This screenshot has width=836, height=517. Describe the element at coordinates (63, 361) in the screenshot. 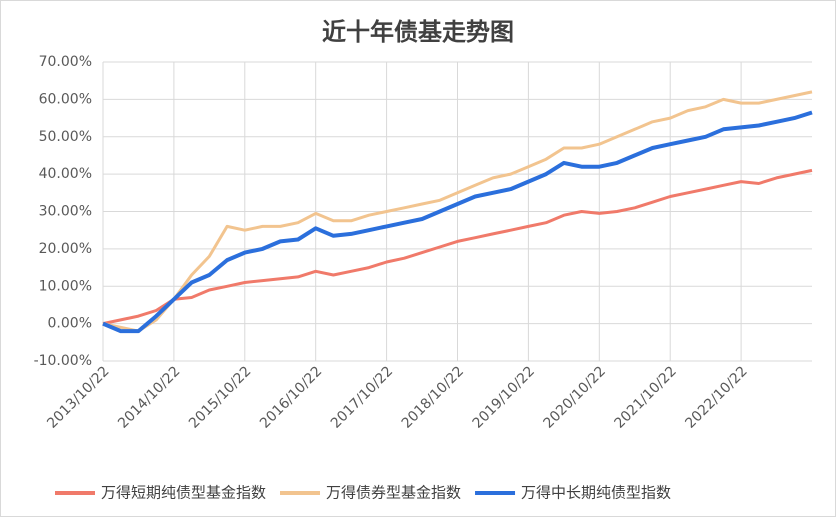

I see `y-tick-label: -10.00%` at that location.